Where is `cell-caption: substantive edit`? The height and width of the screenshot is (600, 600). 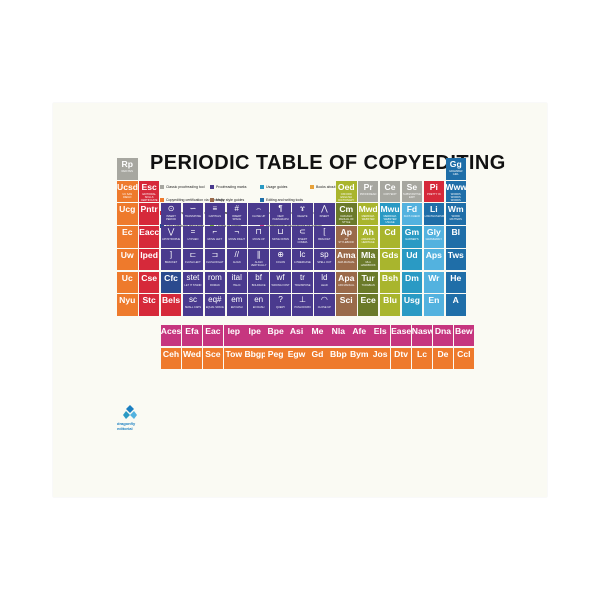
cell-caption: substantive edit is located at coordinates (412, 195).